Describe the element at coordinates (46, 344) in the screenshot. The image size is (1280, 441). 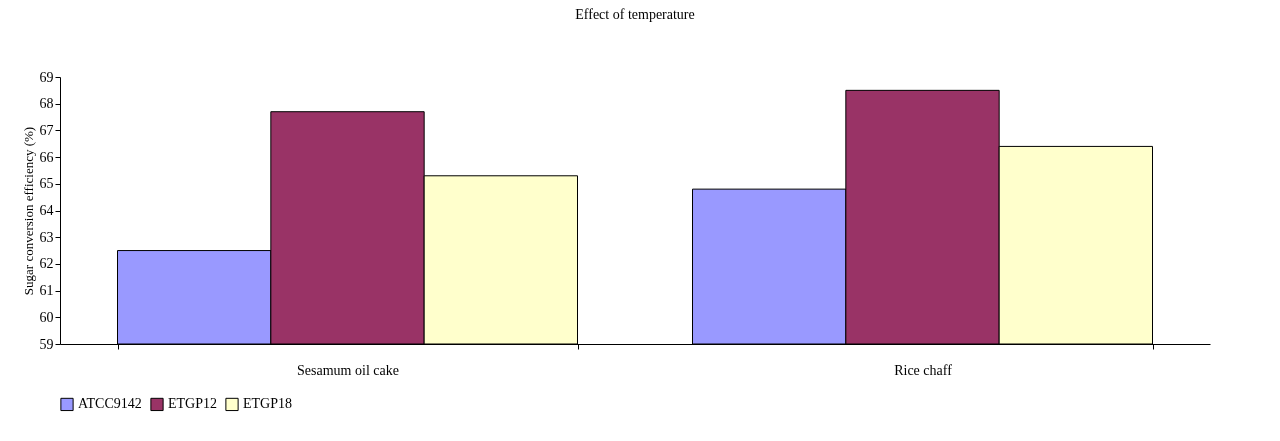
I see `y-tick-label: 59` at that location.